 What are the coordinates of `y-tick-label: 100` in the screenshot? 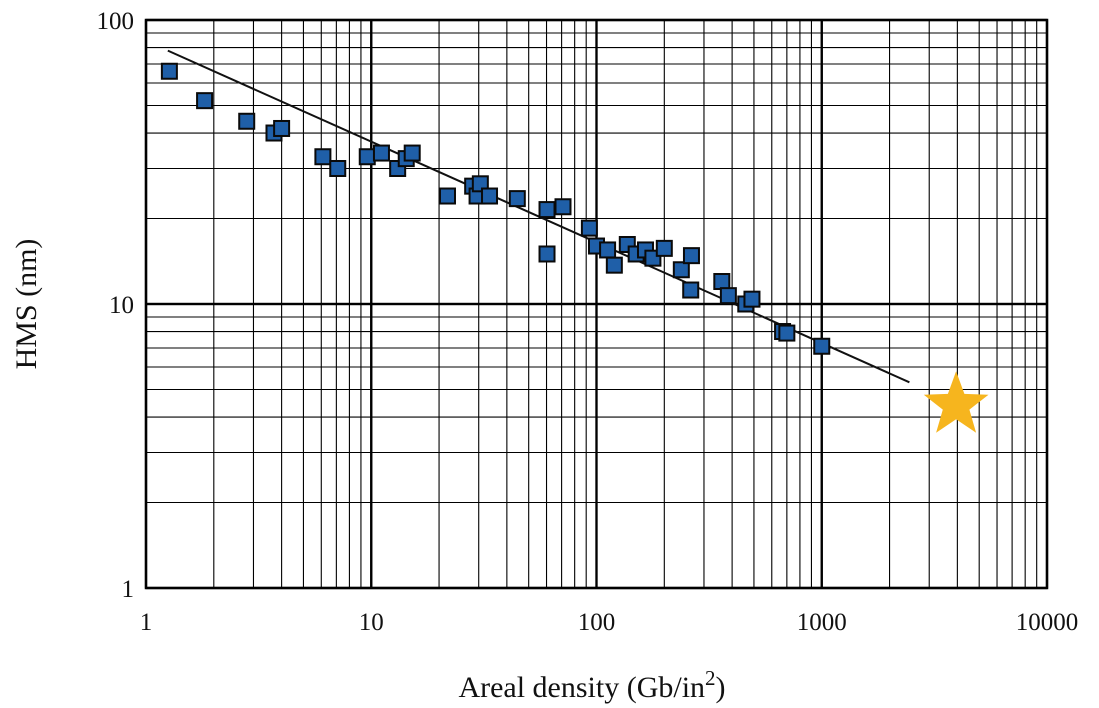 It's located at (116, 21).